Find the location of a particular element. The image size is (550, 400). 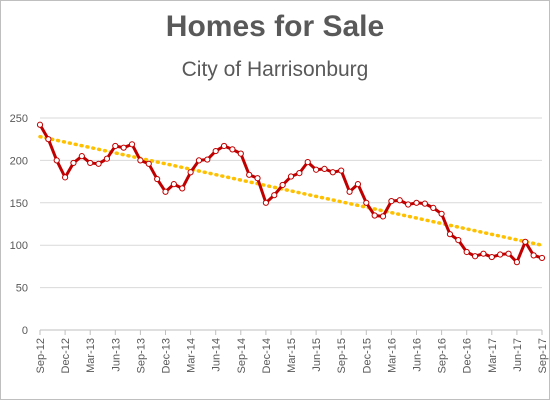

x-tick-label: Sep-14 is located at coordinates (242, 355).